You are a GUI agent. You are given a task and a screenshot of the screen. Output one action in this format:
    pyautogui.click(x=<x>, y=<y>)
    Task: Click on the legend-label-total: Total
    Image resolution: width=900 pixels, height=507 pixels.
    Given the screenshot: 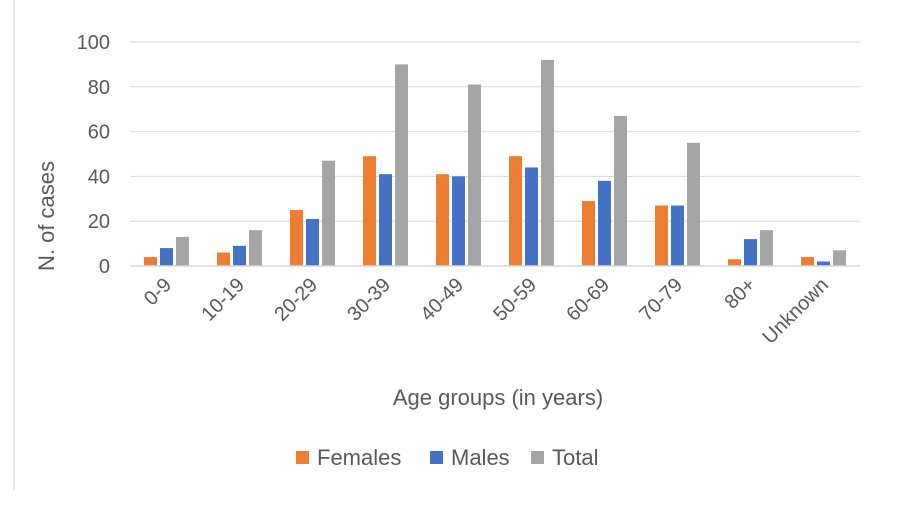 What is the action you would take?
    pyautogui.click(x=575, y=457)
    